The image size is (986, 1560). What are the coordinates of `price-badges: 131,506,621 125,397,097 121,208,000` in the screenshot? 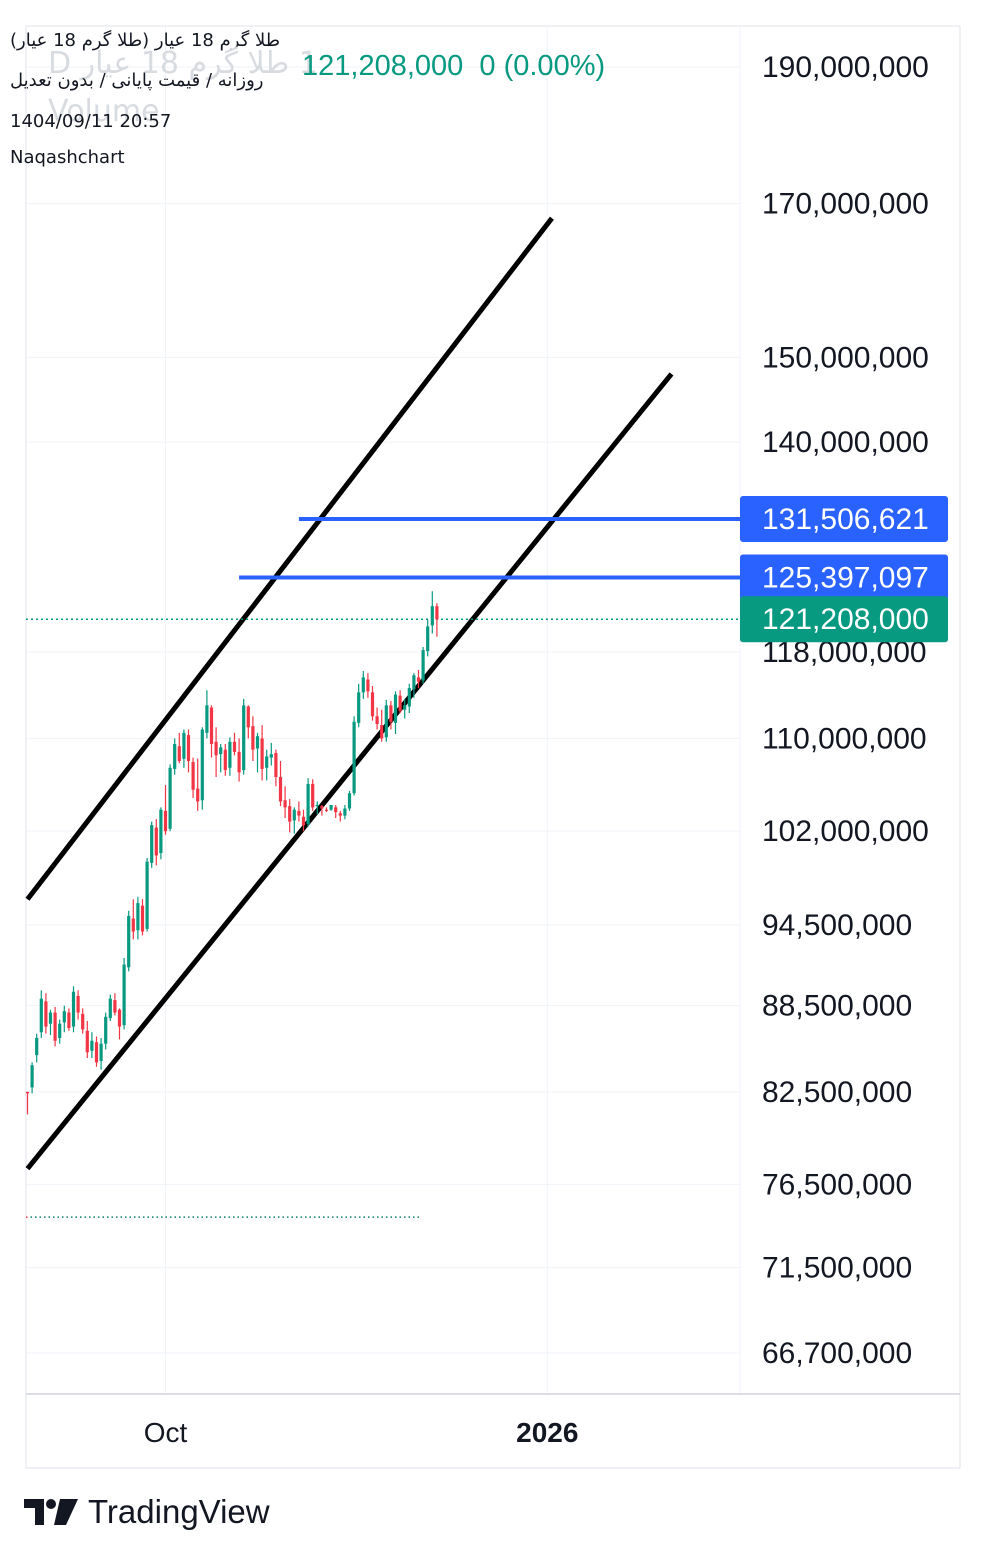 It's located at (844, 569).